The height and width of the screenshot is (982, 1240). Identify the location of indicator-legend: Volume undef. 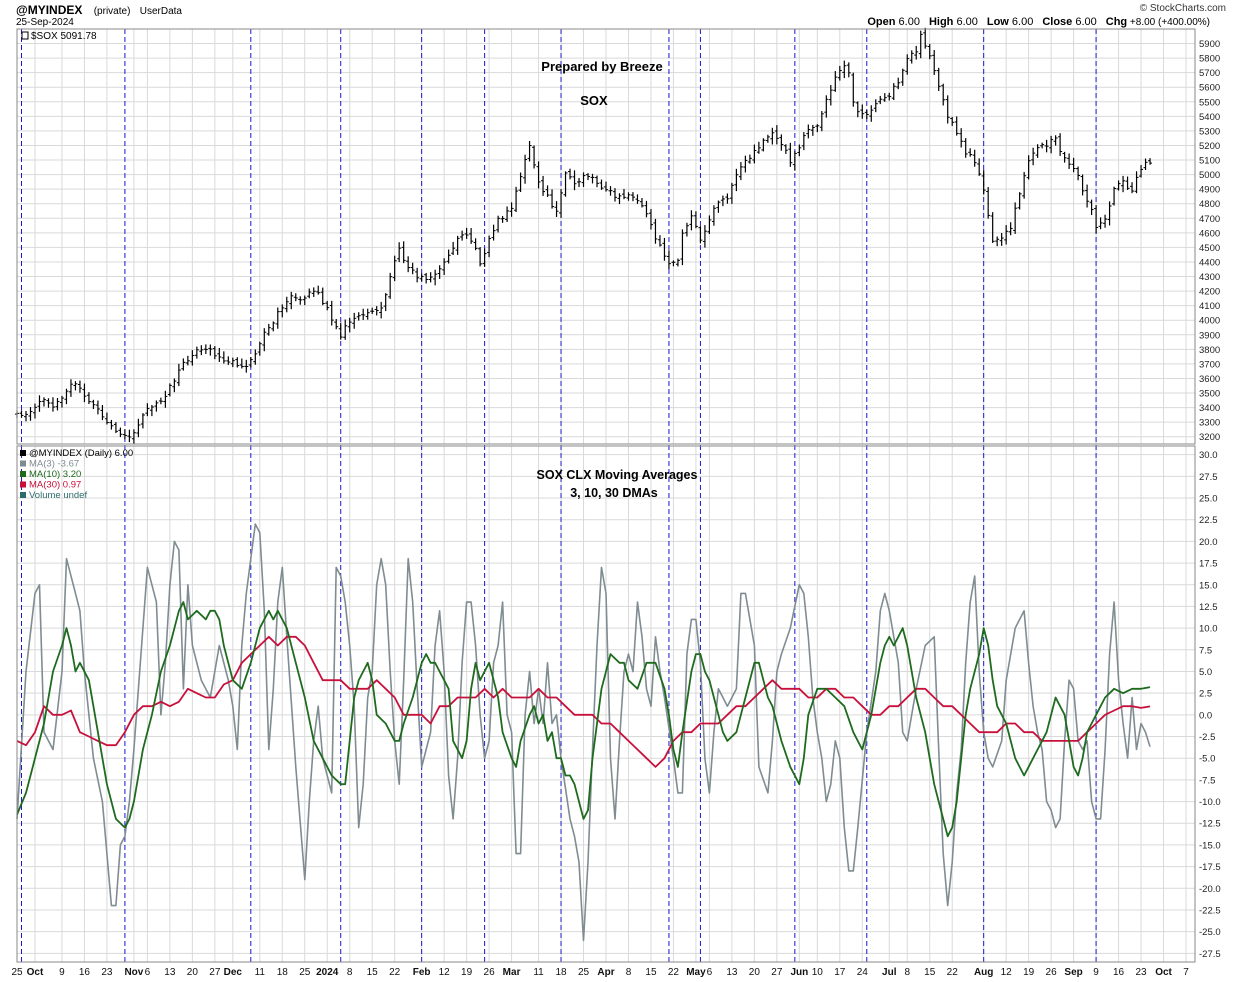
(58, 495).